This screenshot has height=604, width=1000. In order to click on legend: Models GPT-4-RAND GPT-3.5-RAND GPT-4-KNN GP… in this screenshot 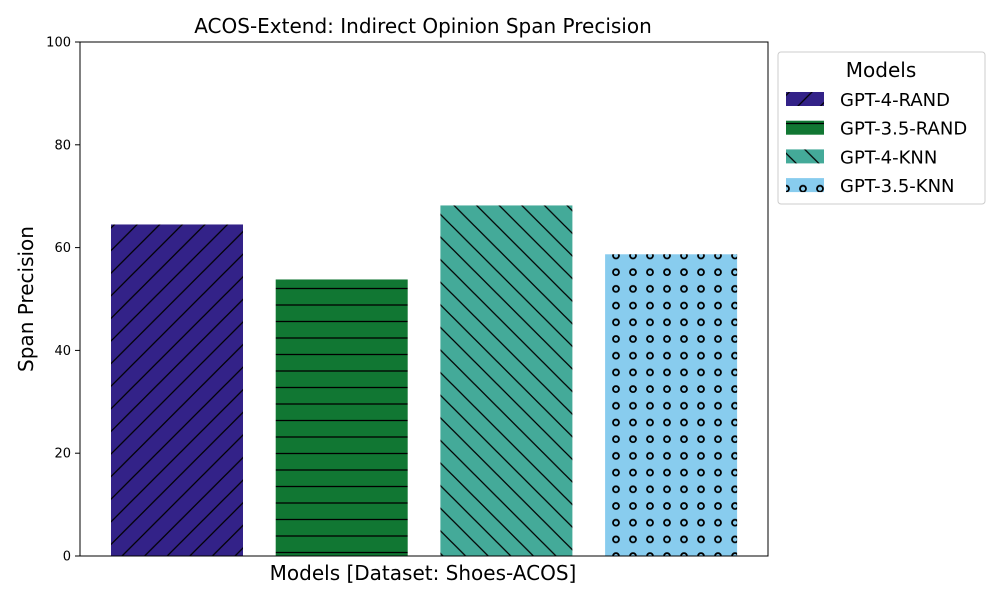, I will do `click(881, 128)`.